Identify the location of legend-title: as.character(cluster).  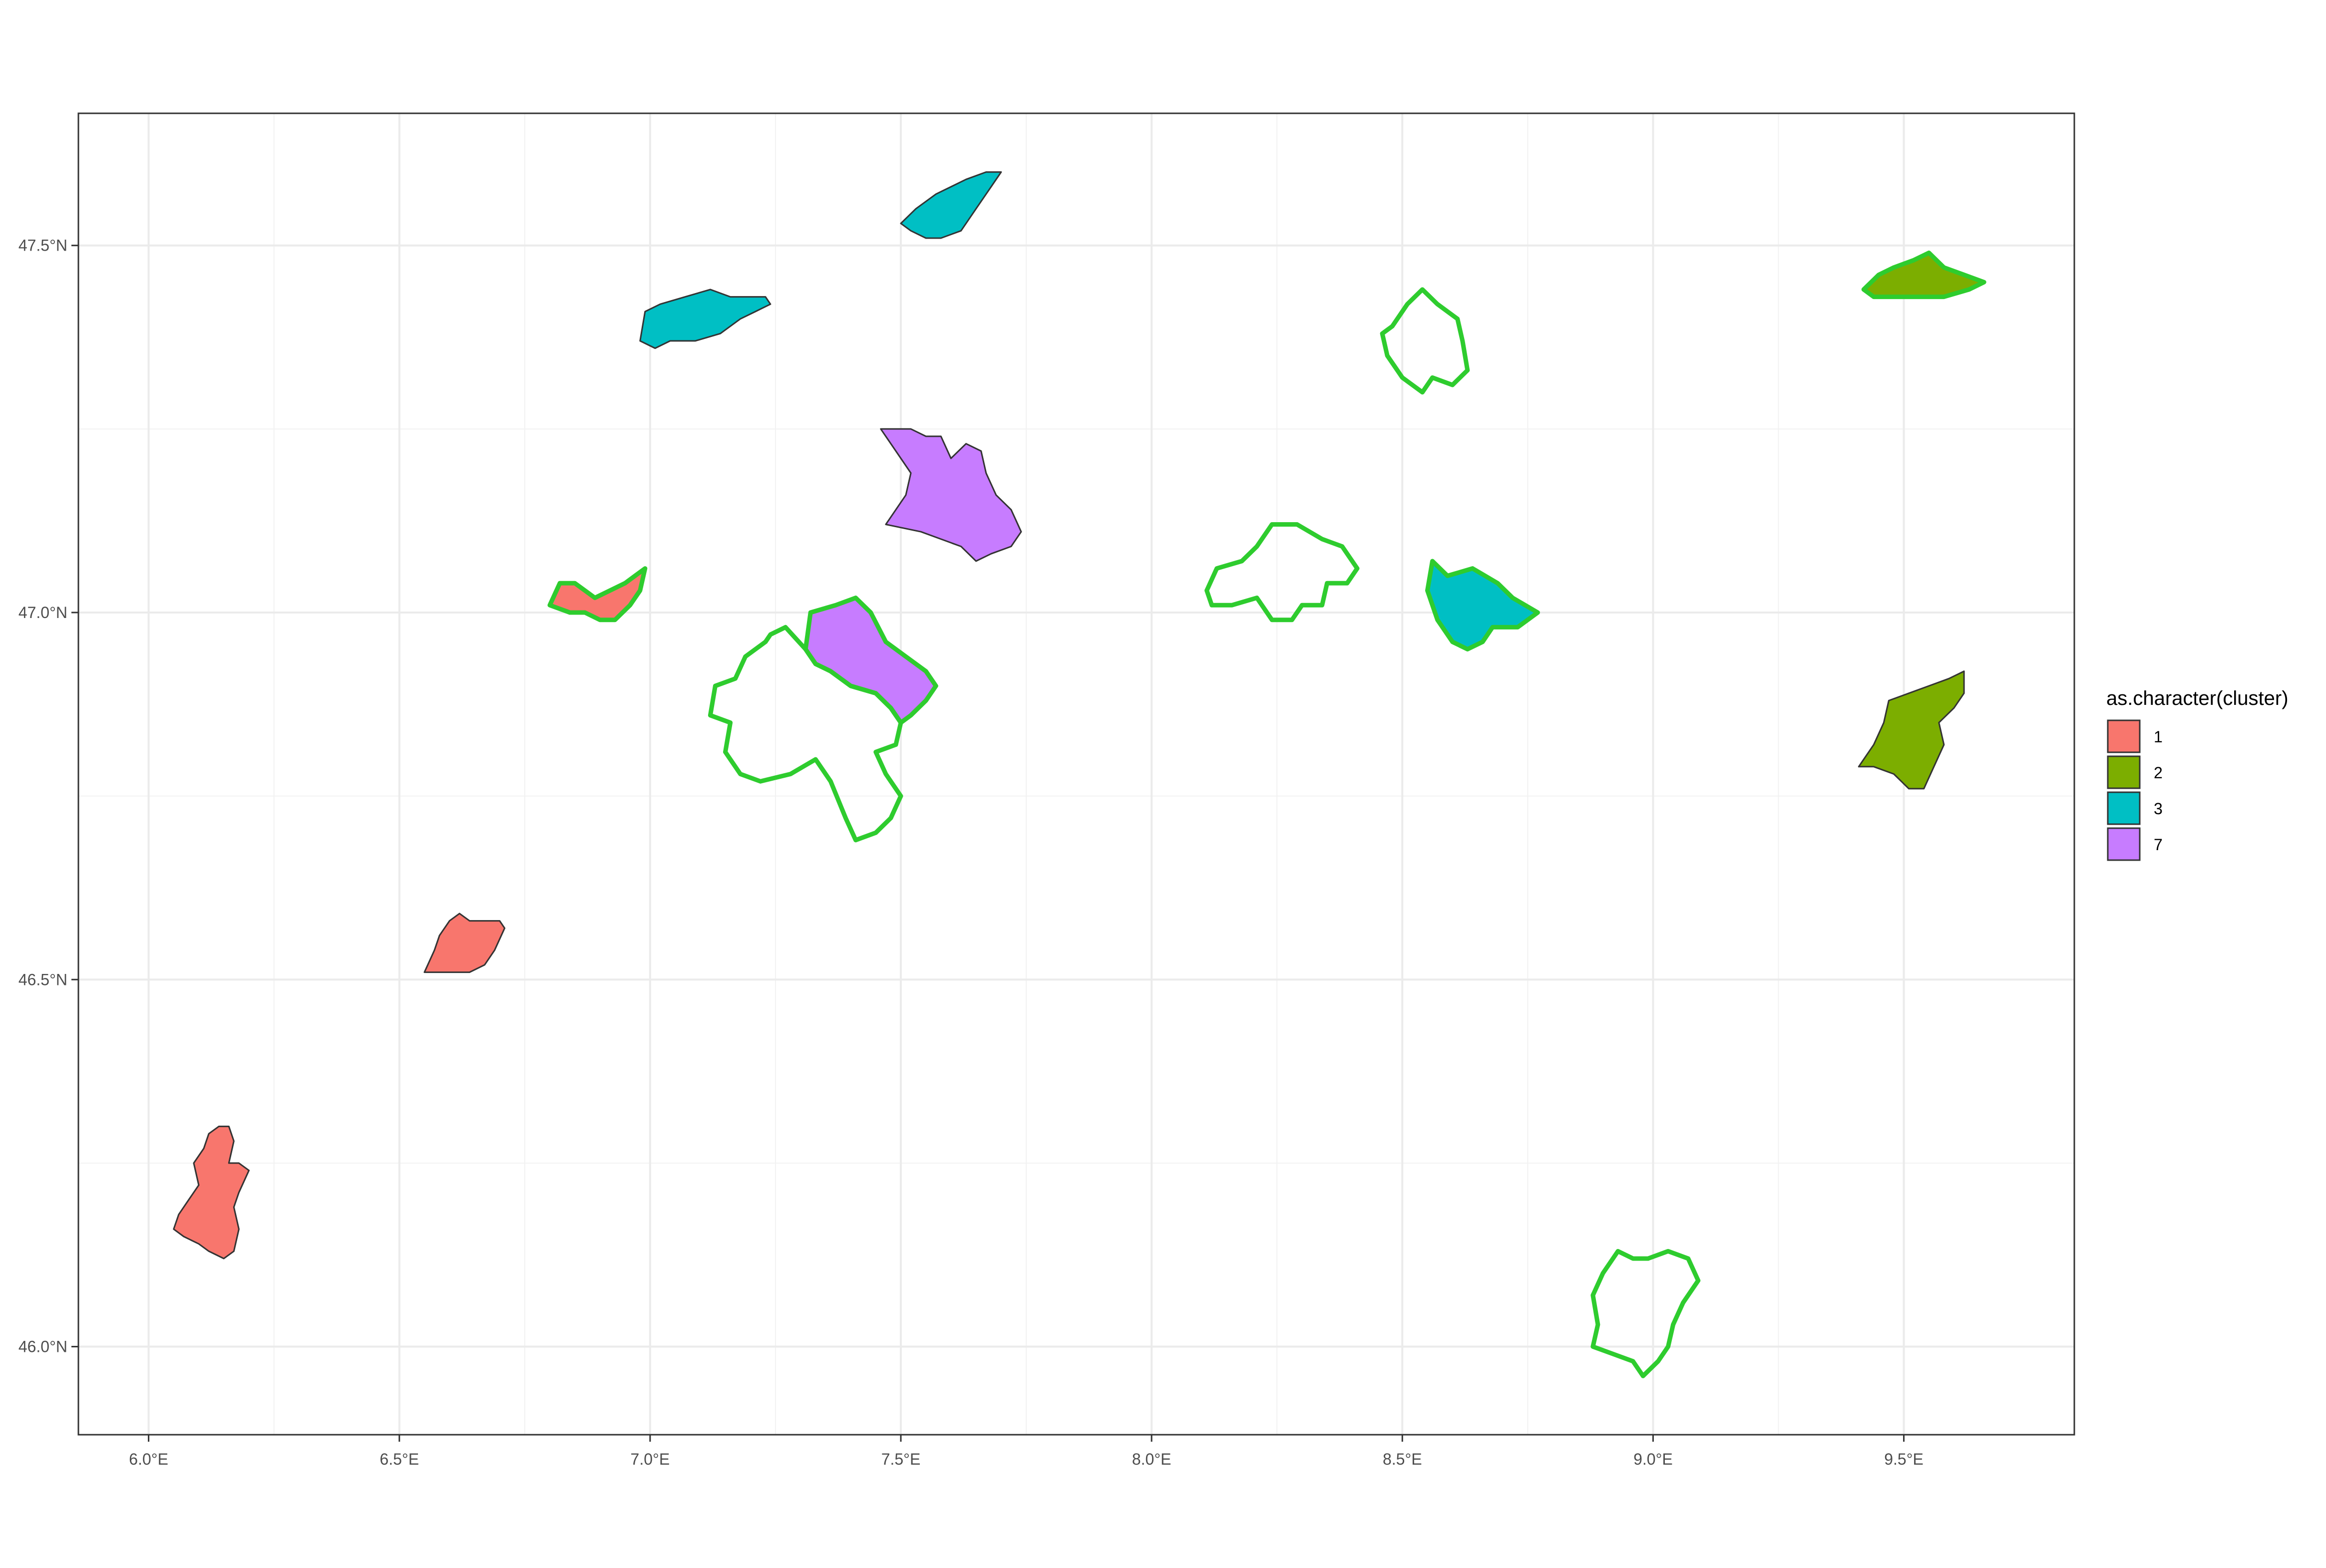
(2197, 698).